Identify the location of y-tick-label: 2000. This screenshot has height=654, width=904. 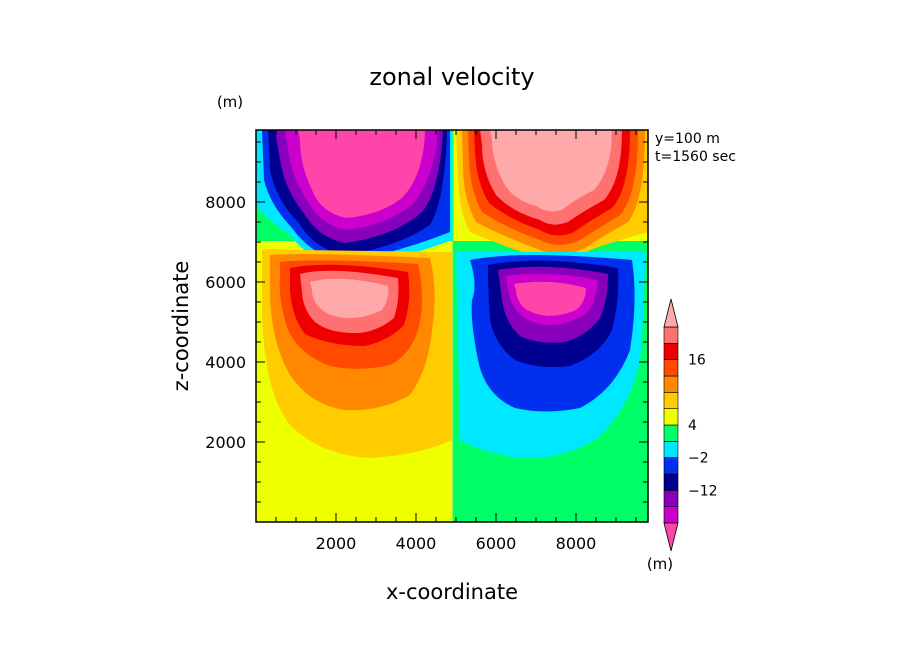
(225, 442).